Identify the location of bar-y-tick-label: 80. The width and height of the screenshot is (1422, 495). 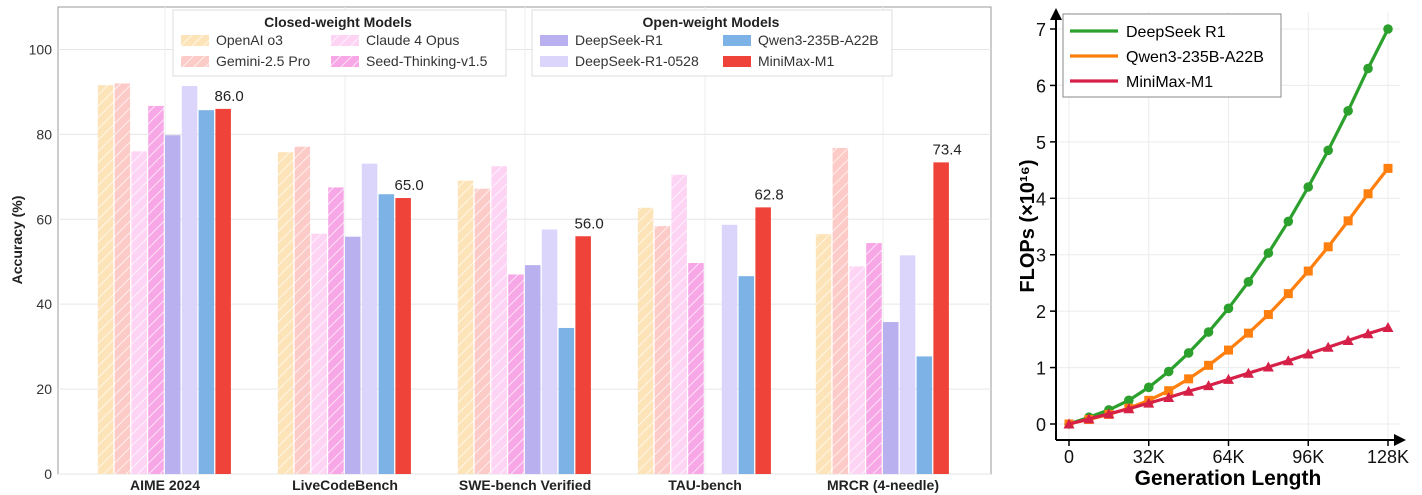
(44, 134).